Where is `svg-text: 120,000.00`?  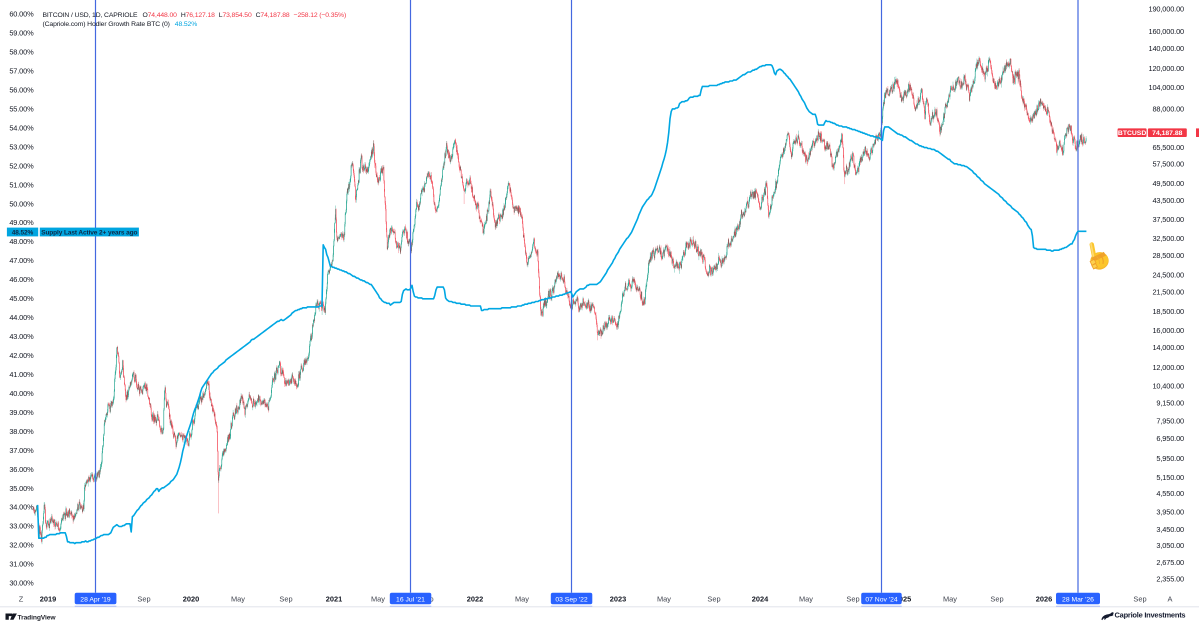 svg-text: 120,000.00 is located at coordinates (1167, 68).